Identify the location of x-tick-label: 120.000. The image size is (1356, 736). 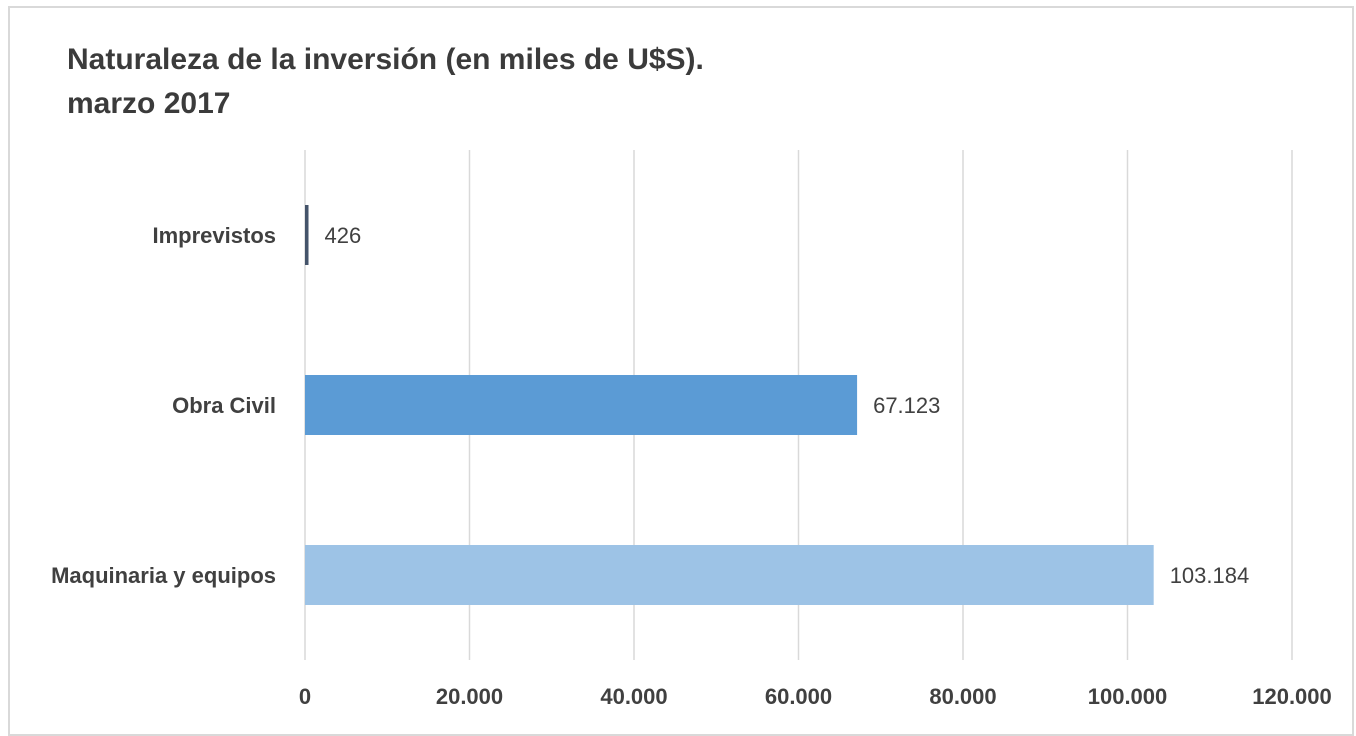
(1292, 696).